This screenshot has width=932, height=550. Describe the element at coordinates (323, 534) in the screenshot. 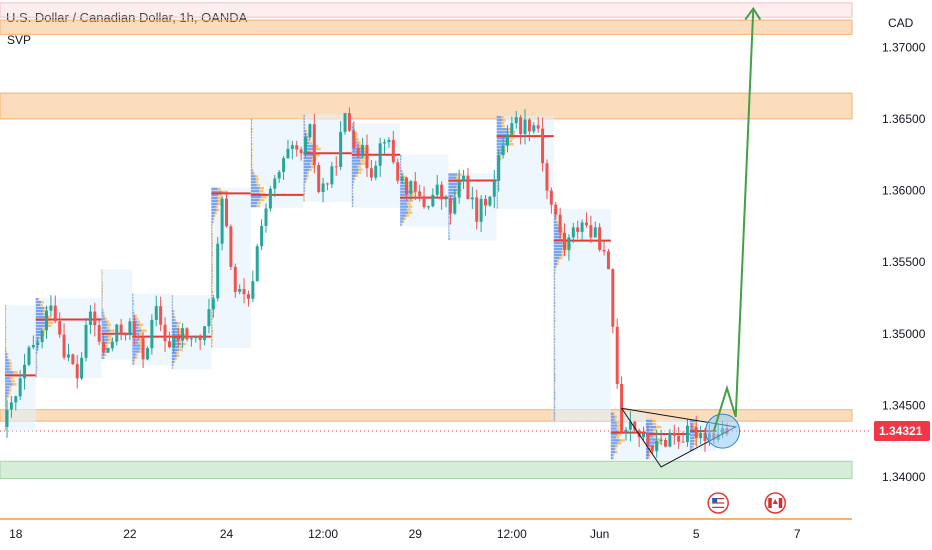

I see `x-tick-label: 12:00` at that location.